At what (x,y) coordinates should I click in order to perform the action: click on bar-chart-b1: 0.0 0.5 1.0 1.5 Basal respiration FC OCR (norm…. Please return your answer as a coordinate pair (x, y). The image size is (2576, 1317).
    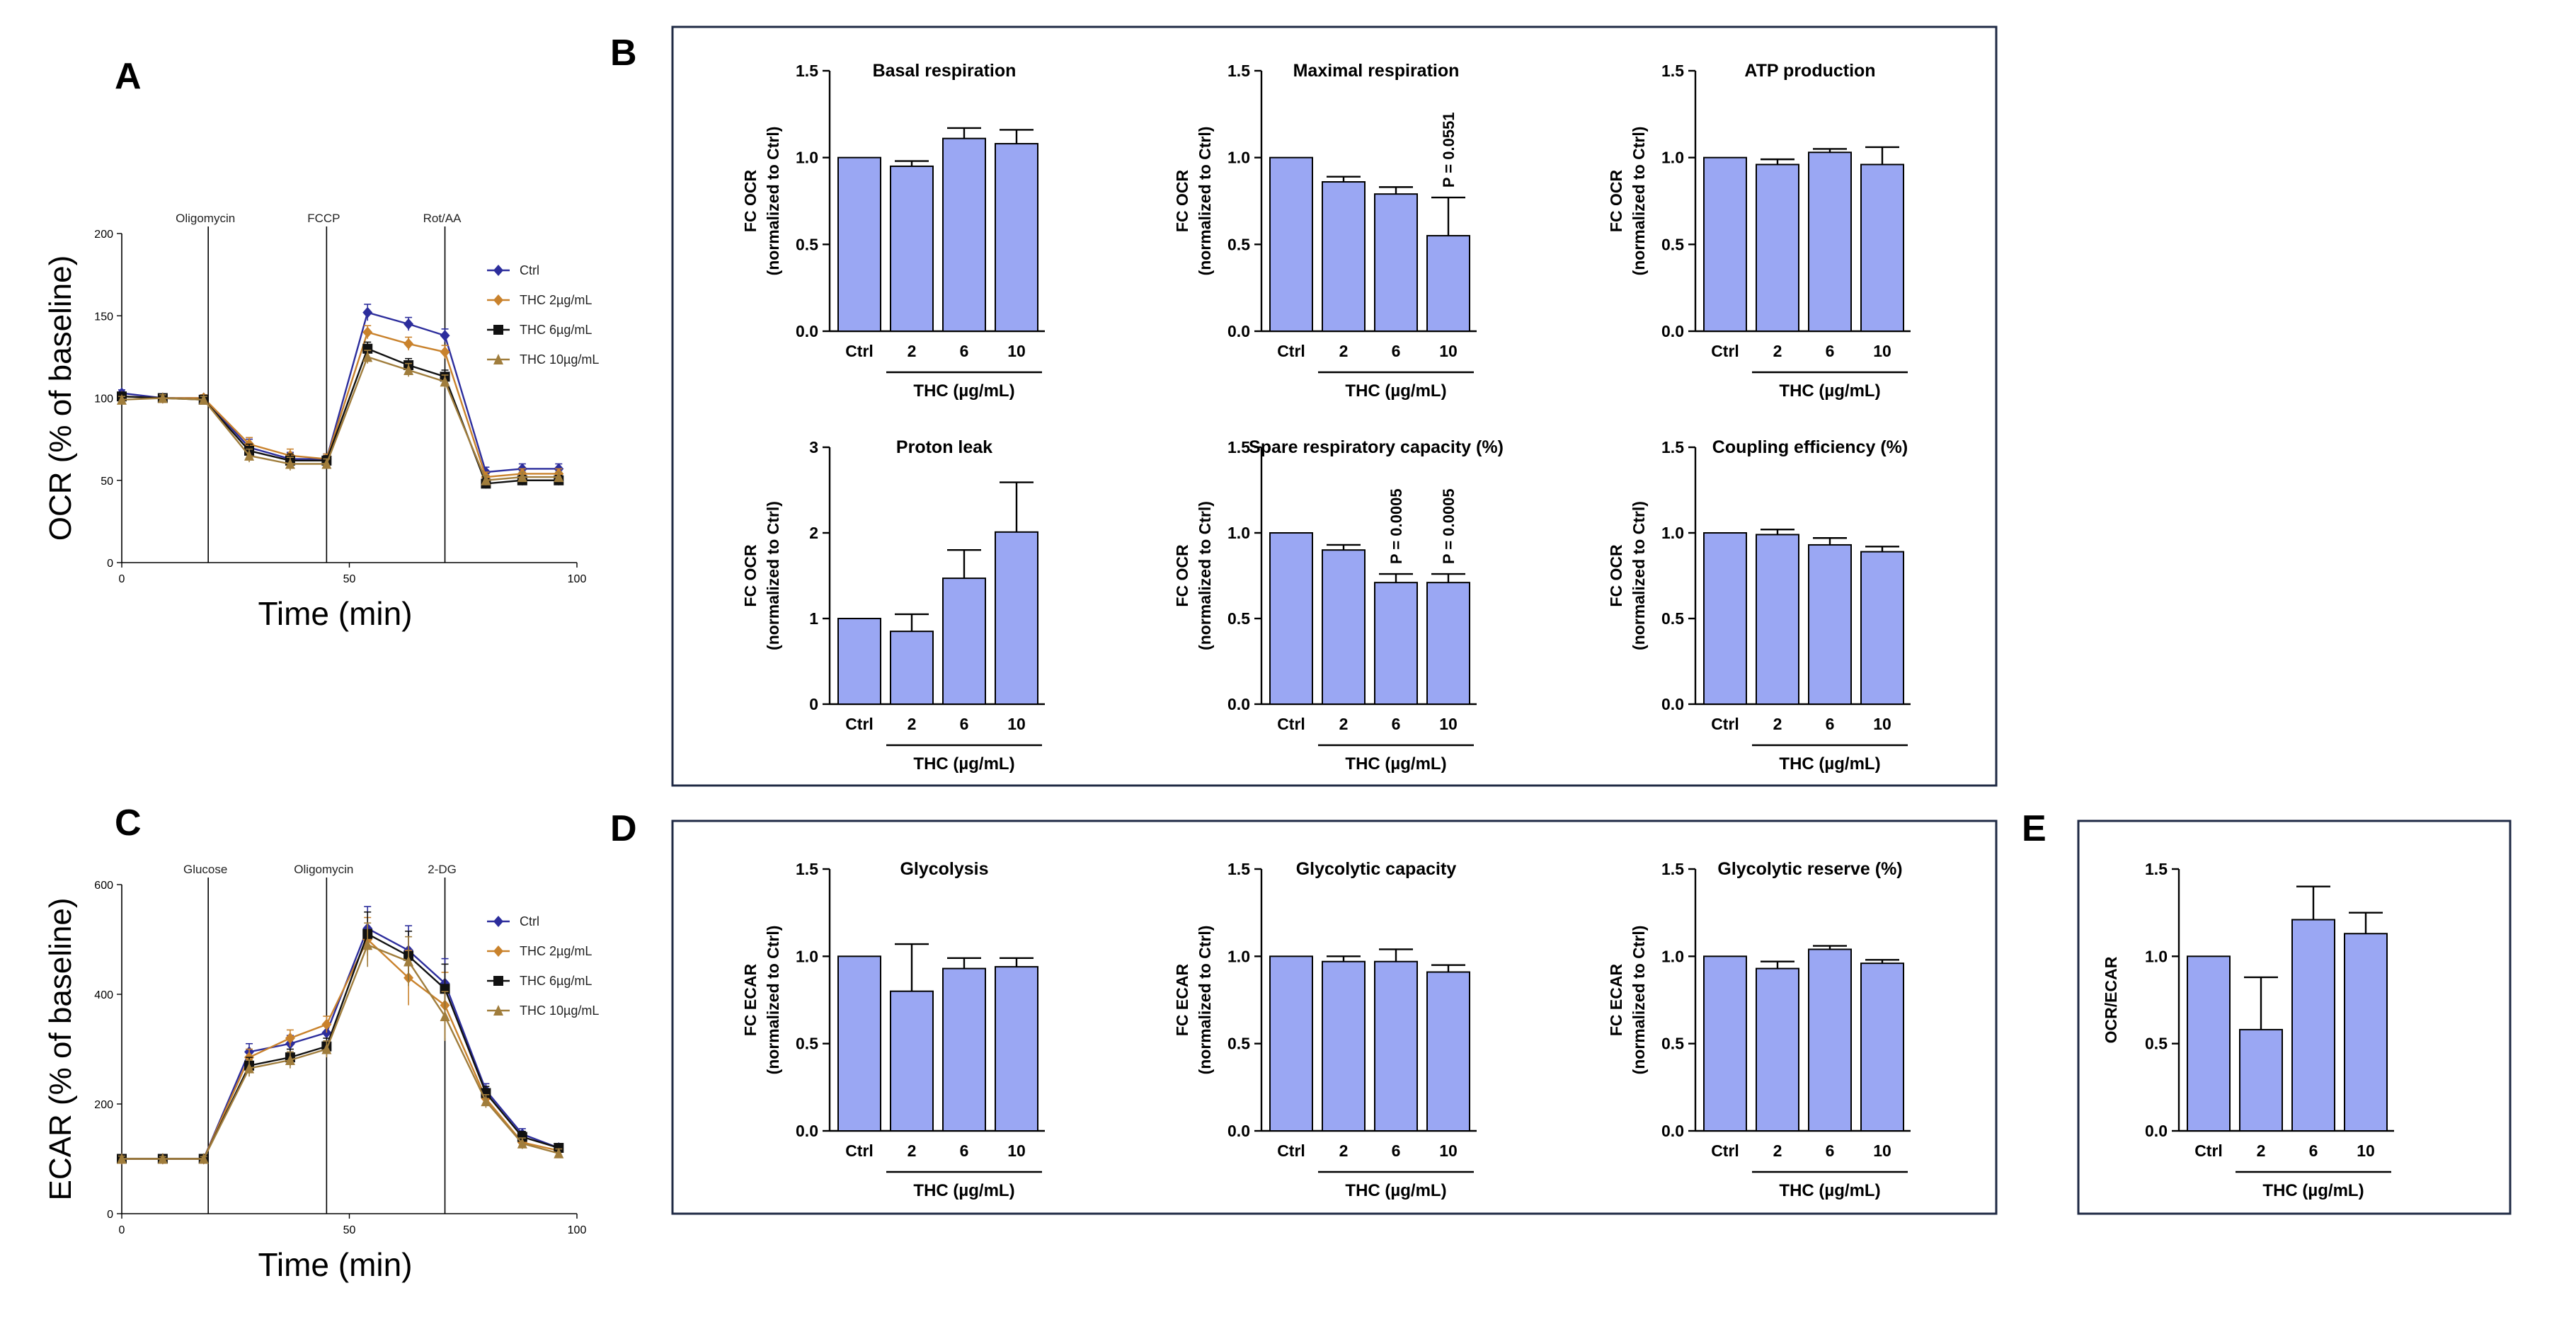
    Looking at the image, I should click on (893, 231).